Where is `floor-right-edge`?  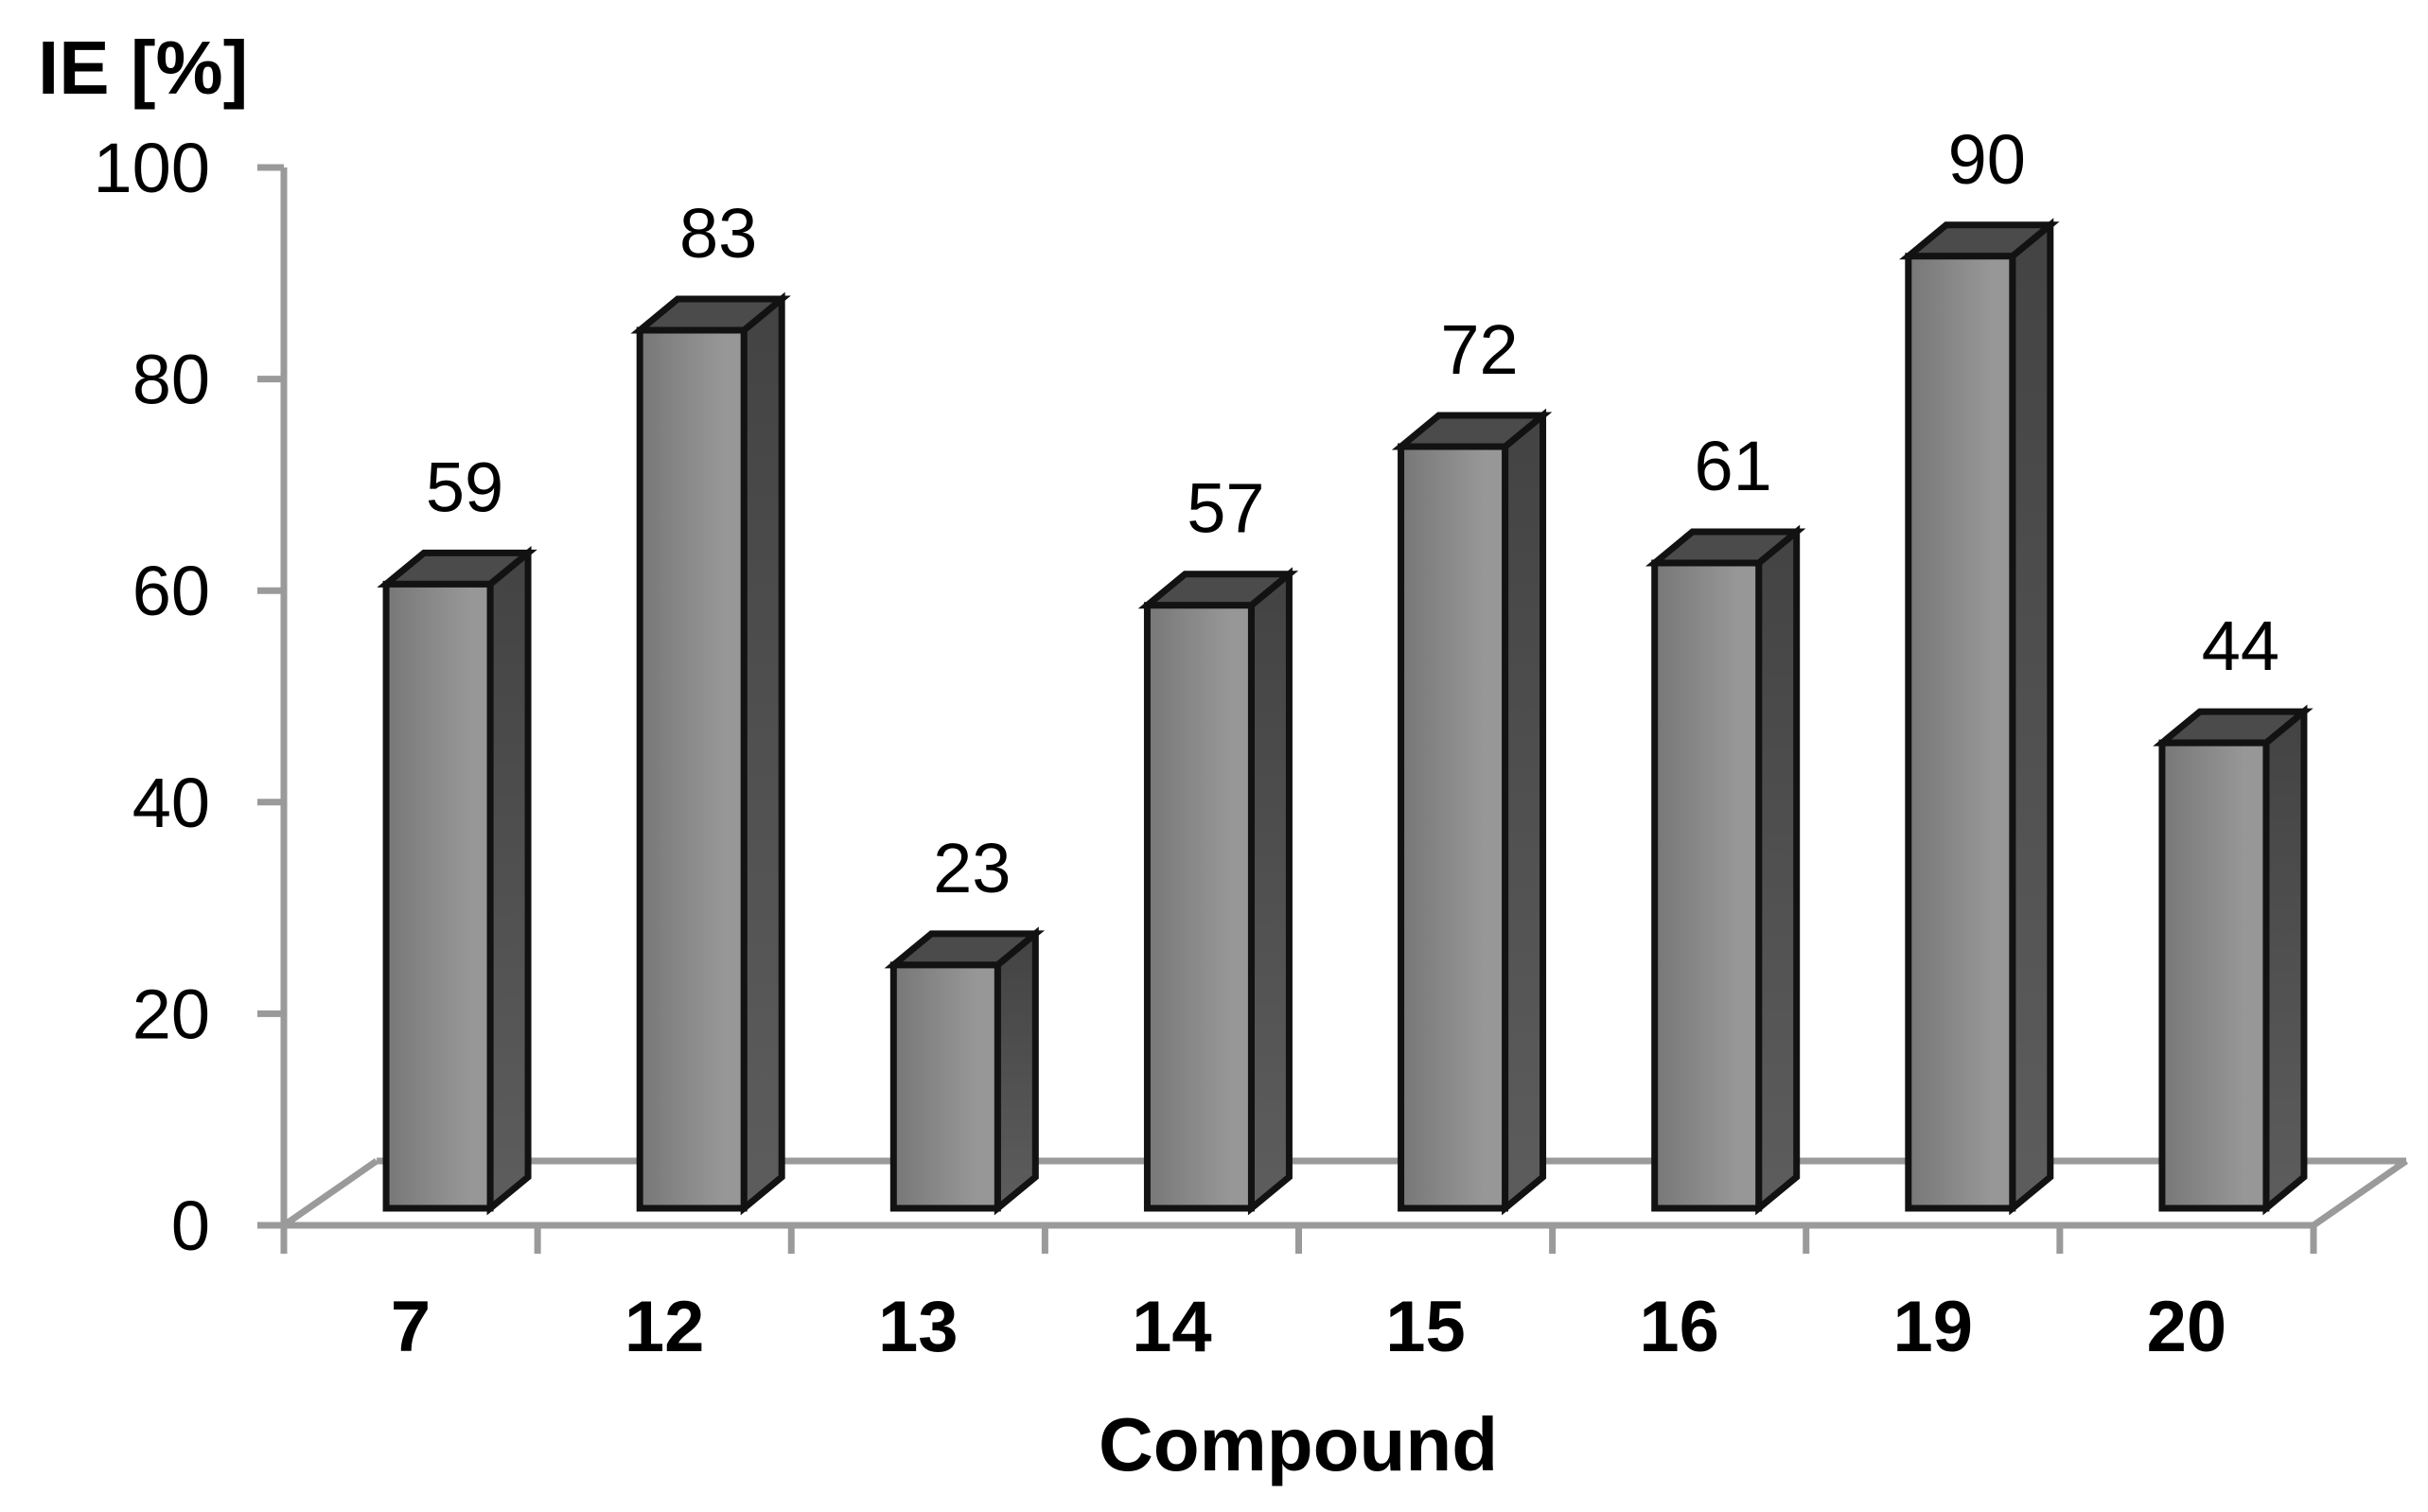 floor-right-edge is located at coordinates (2360, 1193).